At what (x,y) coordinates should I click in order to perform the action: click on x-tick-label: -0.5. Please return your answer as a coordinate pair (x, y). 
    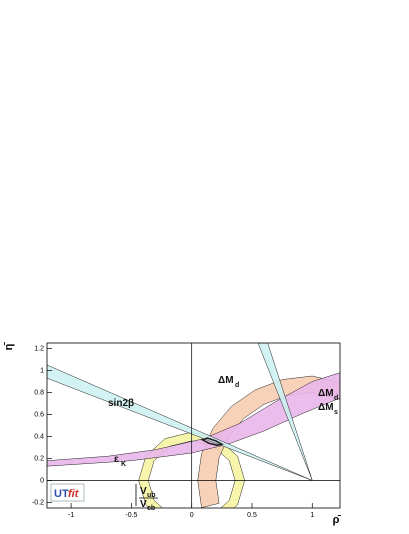
    Looking at the image, I should click on (131, 515).